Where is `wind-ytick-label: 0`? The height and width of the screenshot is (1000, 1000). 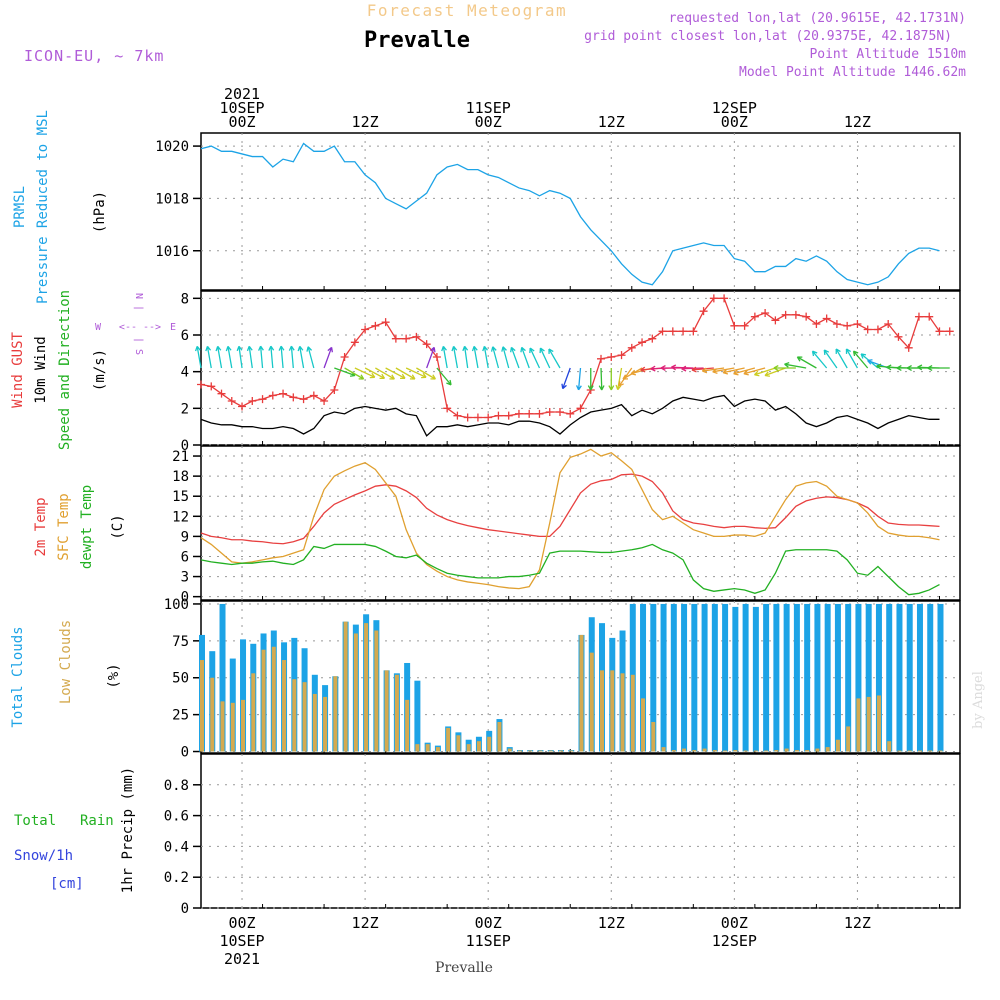 wind-ytick-label: 0 is located at coordinates (185, 446).